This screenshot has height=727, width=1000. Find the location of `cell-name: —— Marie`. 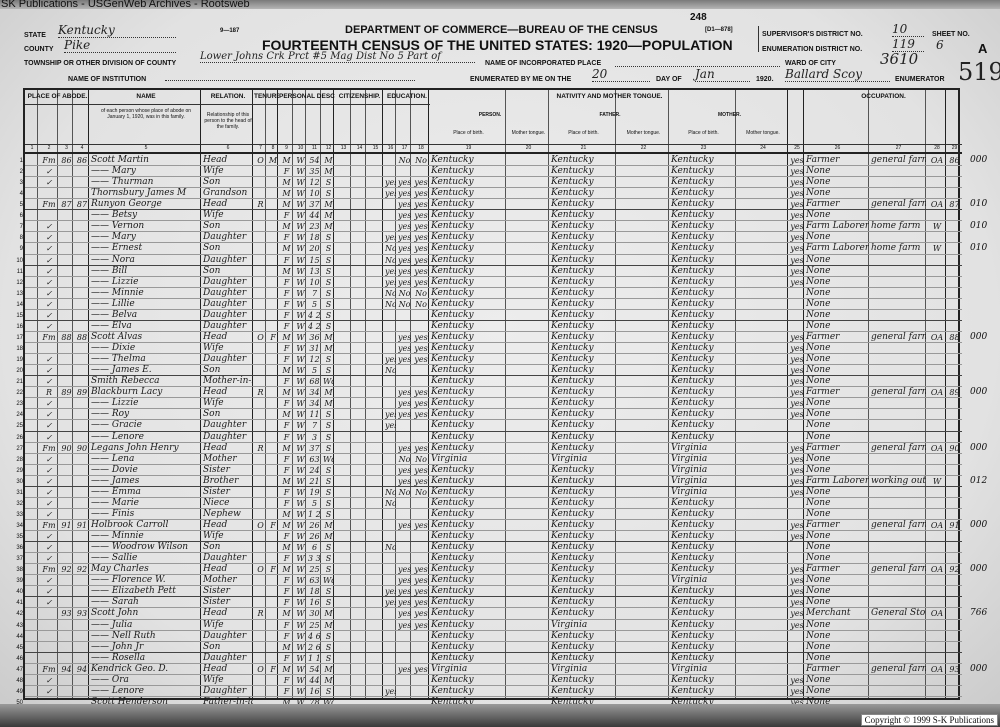

cell-name: —— Marie is located at coordinates (115, 502).